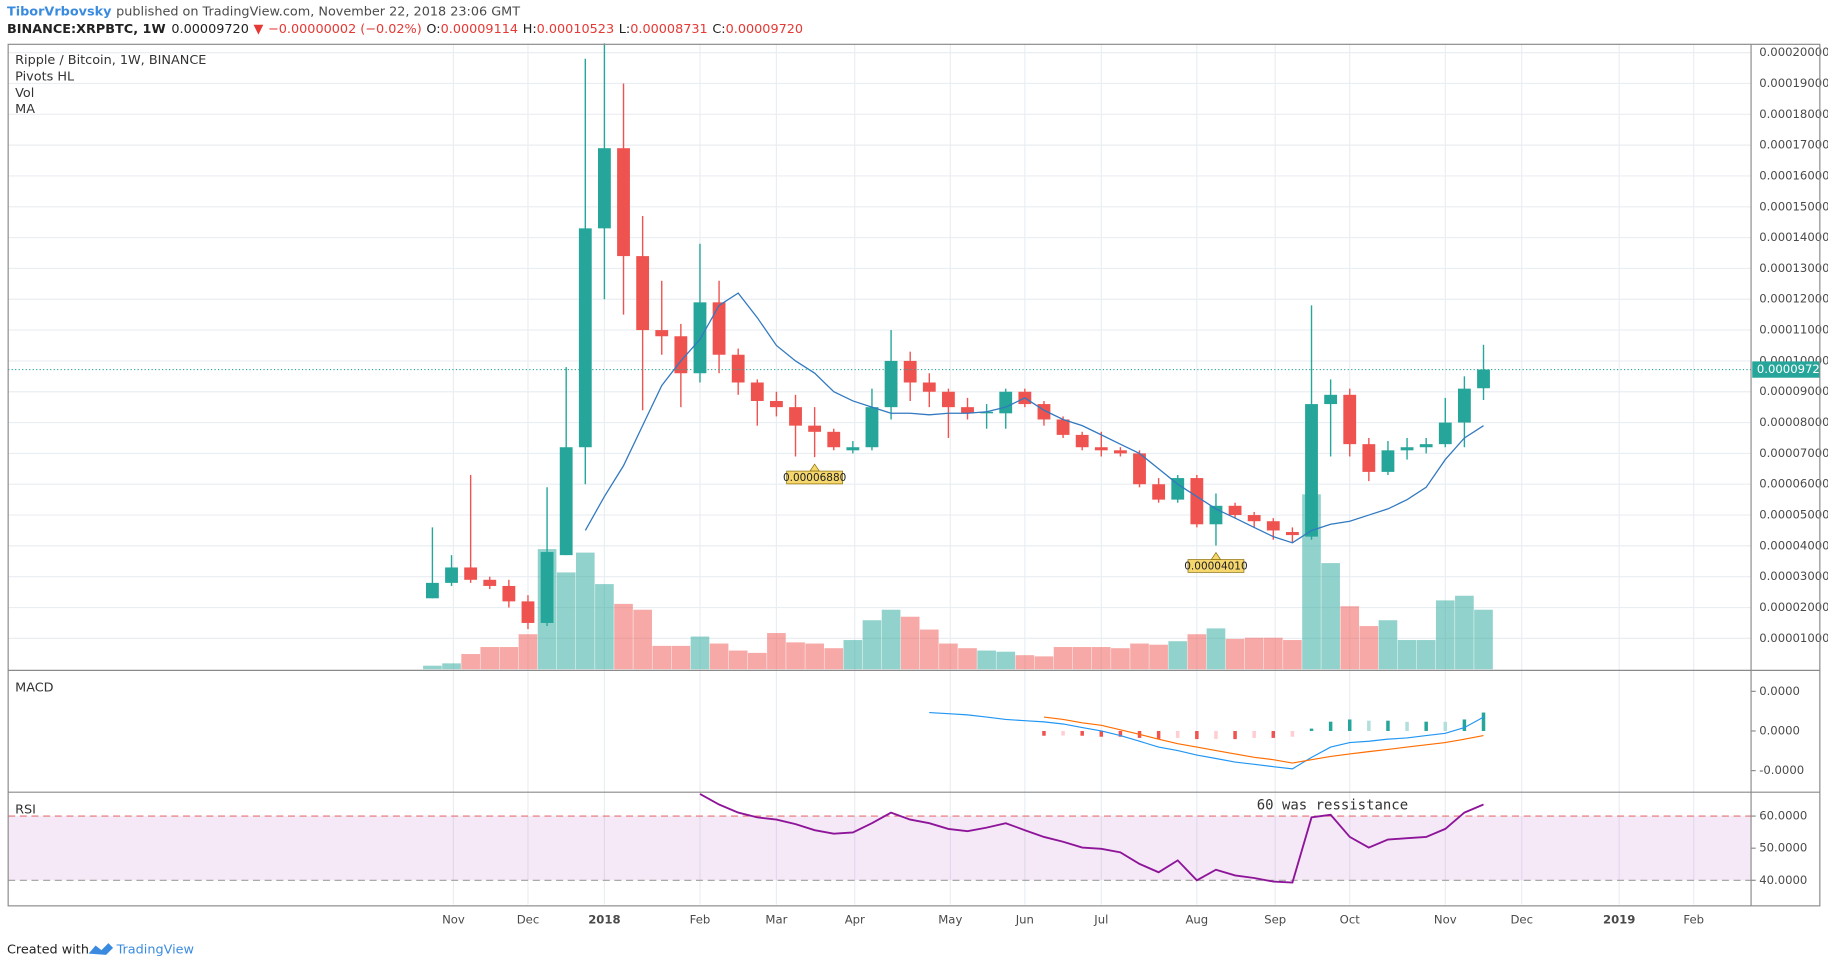  What do you see at coordinates (1793, 453) in the screenshot?
I see `y-tick-label: 0.00007000` at bounding box center [1793, 453].